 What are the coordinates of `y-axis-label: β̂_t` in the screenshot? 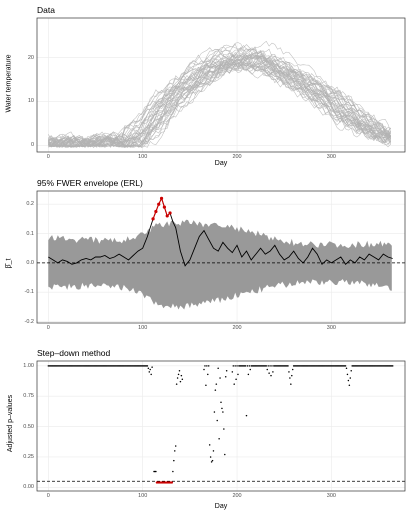 It's located at (9, 263).